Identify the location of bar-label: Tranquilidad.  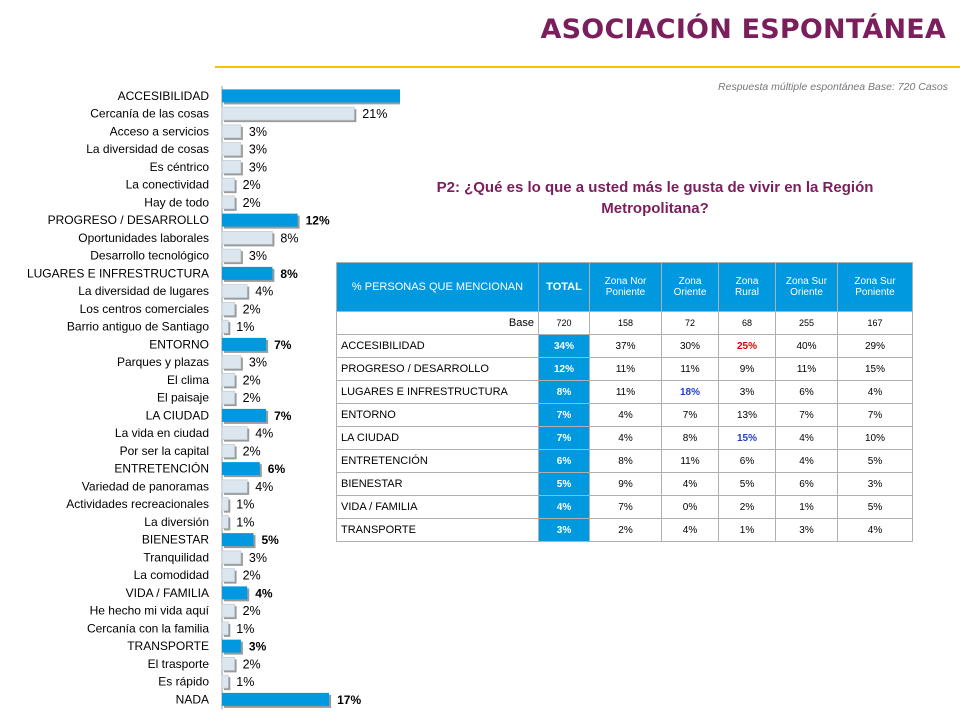
(176, 557).